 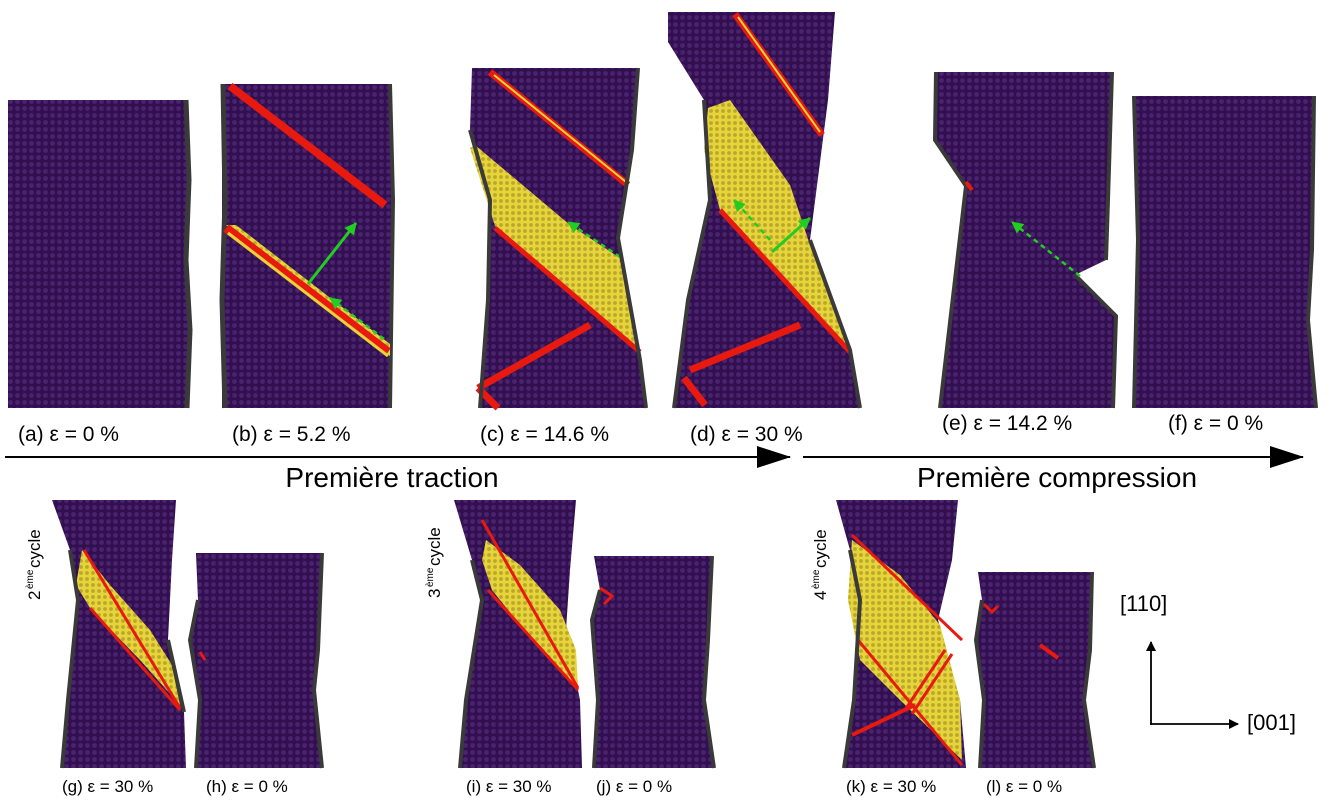 What do you see at coordinates (1024, 786) in the screenshot?
I see `caption-l: (l) ε = 0 %` at bounding box center [1024, 786].